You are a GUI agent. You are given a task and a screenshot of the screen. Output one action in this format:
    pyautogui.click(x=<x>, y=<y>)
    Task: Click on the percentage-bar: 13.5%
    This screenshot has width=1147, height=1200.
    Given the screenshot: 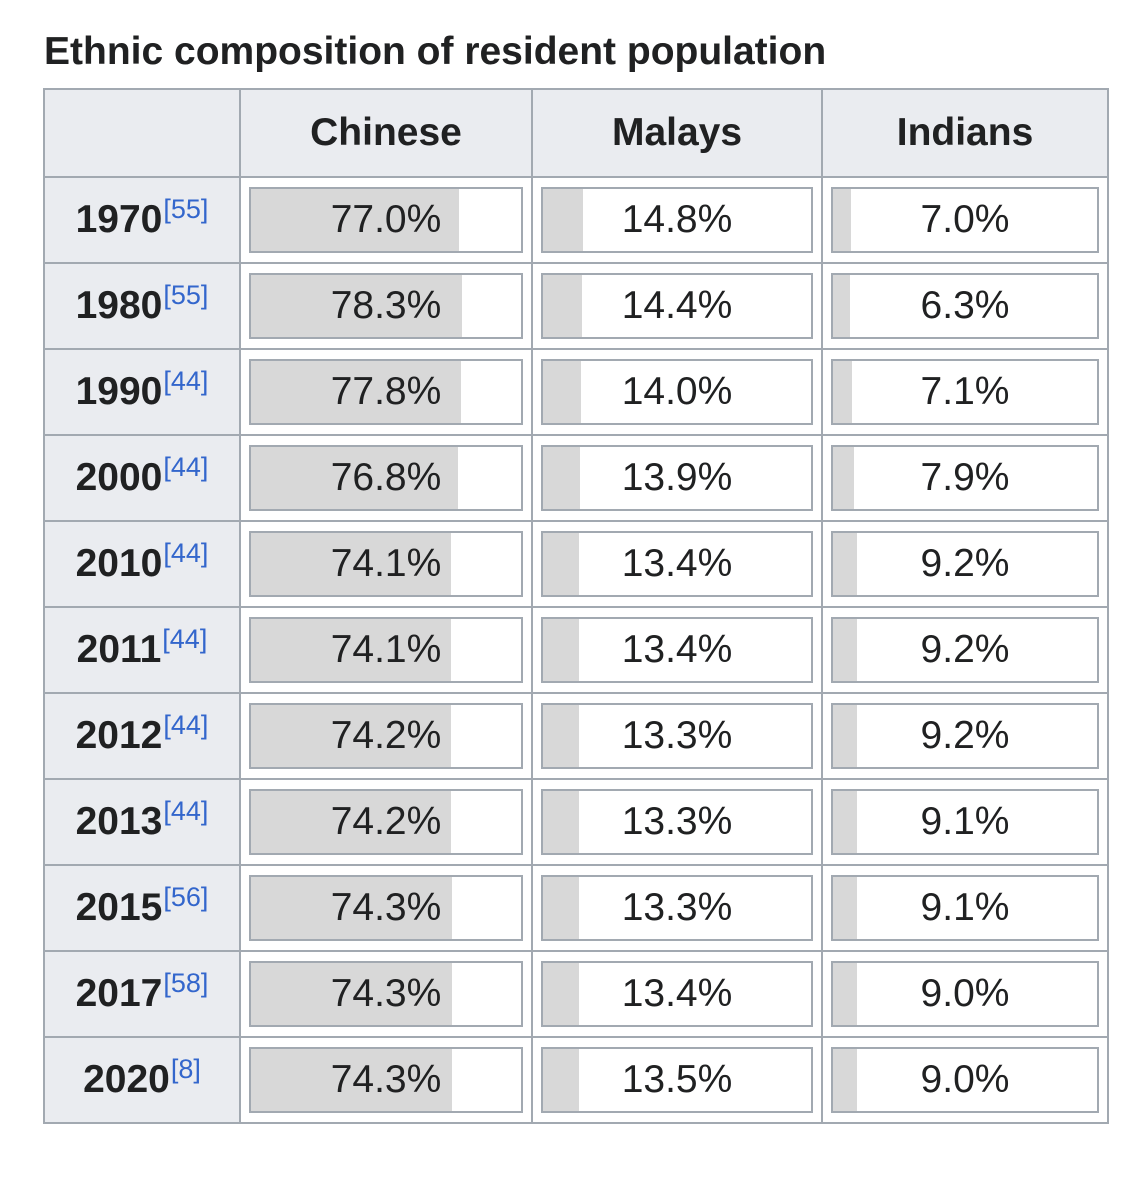 What is the action you would take?
    pyautogui.click(x=677, y=1080)
    